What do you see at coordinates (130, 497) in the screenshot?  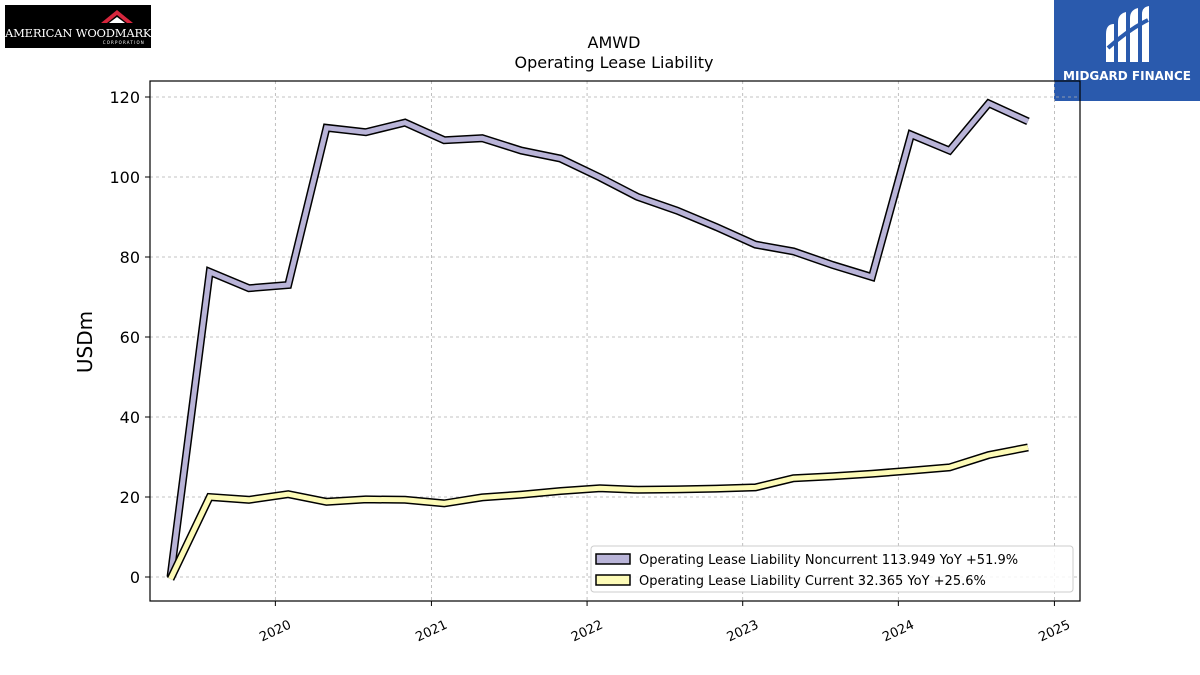 I see `y-tick-label: 20` at bounding box center [130, 497].